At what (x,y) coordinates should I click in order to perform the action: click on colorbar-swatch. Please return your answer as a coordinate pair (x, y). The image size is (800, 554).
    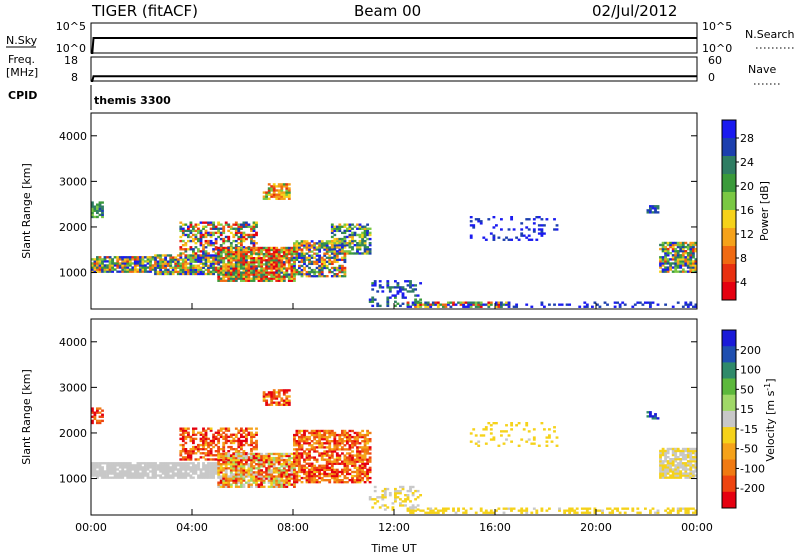
    Looking at the image, I should click on (729, 354).